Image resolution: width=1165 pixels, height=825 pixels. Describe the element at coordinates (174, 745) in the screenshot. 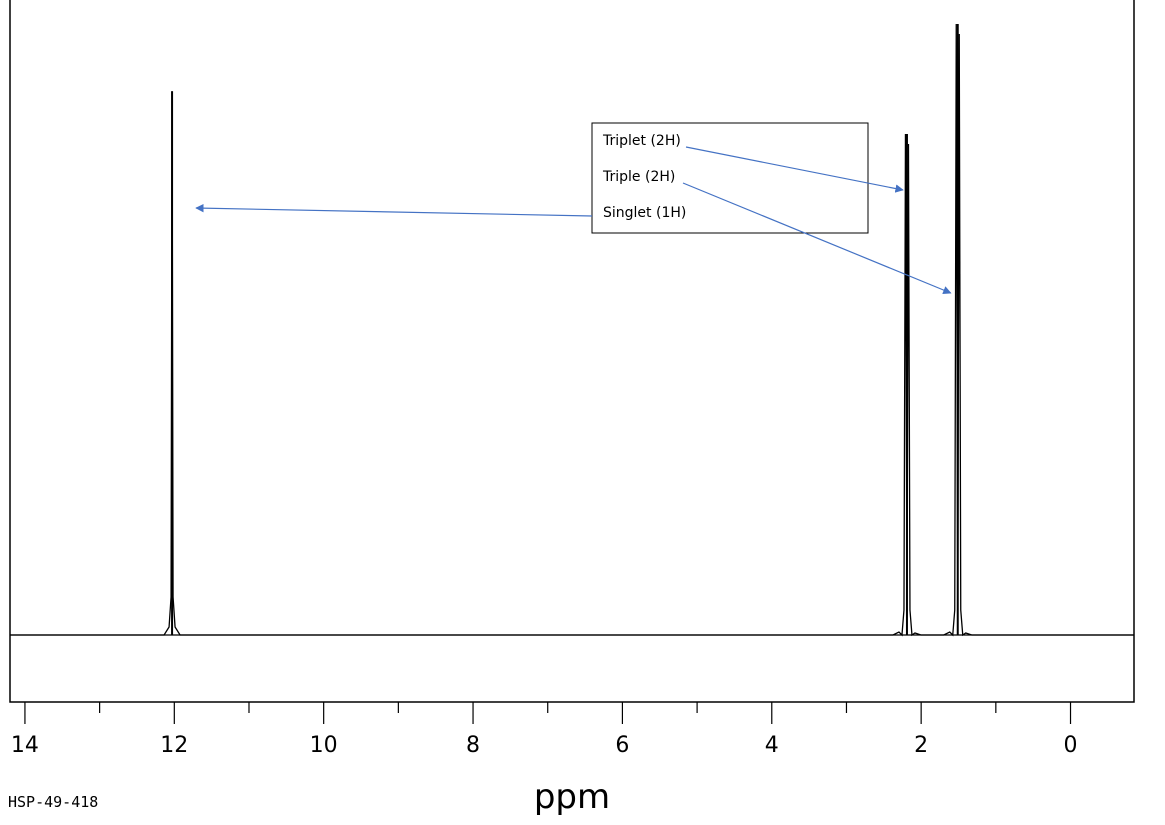

I see `tick-label: 12` at that location.